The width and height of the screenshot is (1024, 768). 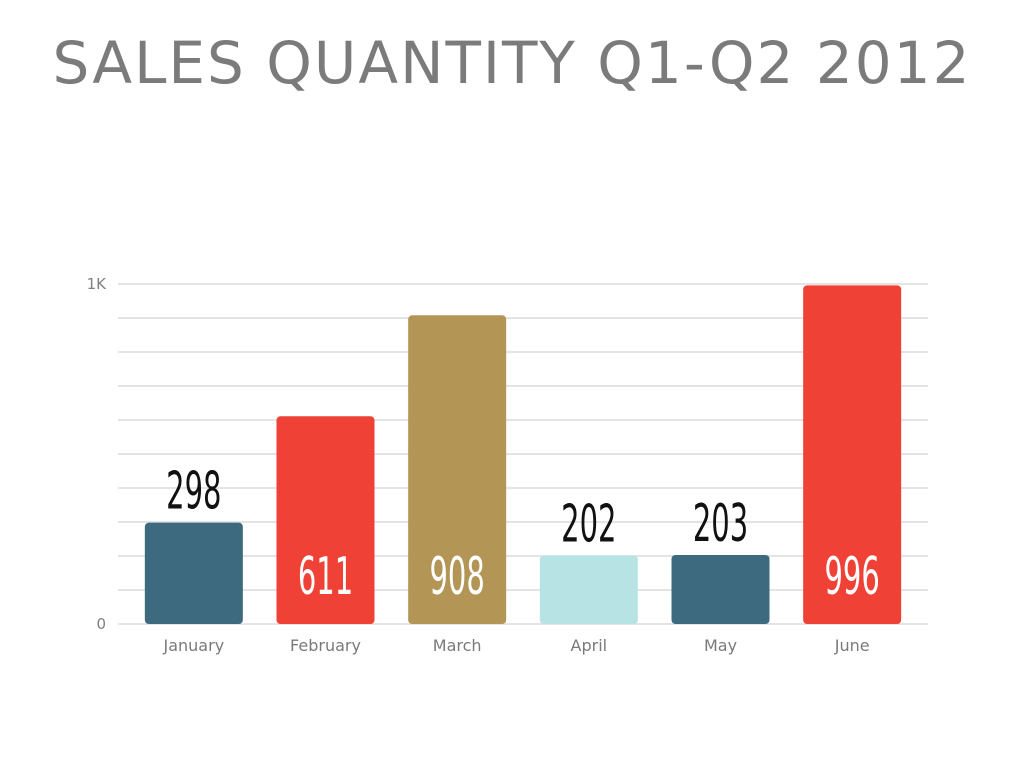 I want to click on data-label-april: 202, so click(x=588, y=524).